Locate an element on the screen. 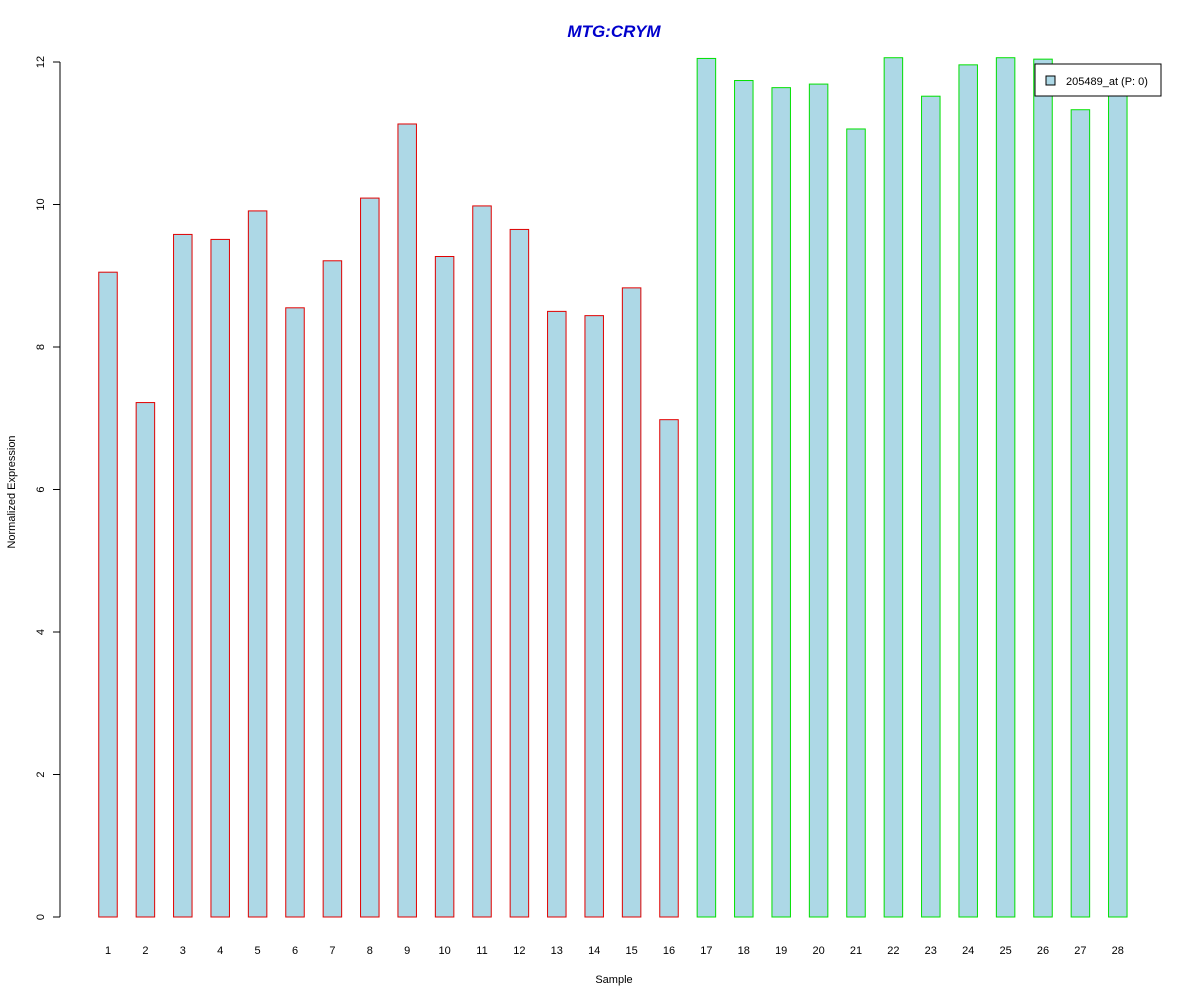  x-axis-tick-label: 12 is located at coordinates (519, 951).